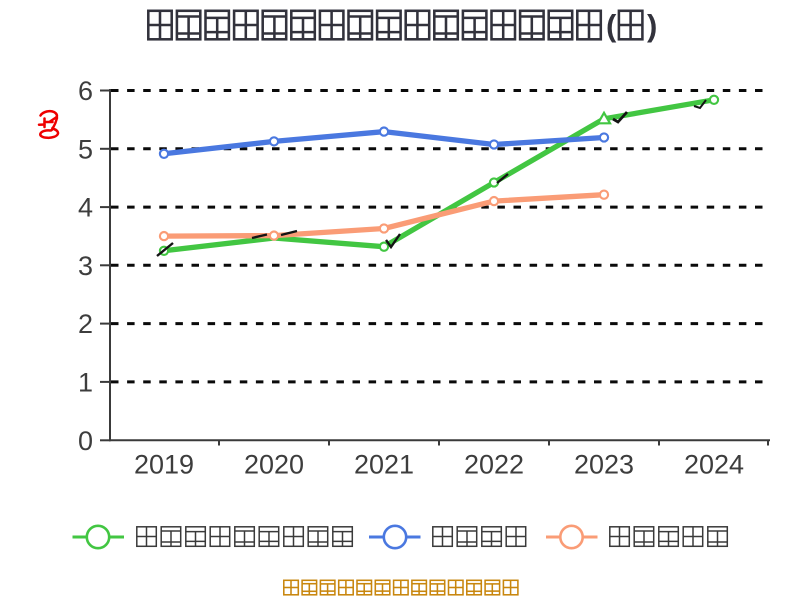 The image size is (800, 600). I want to click on svg-text: 2024, so click(714, 465).